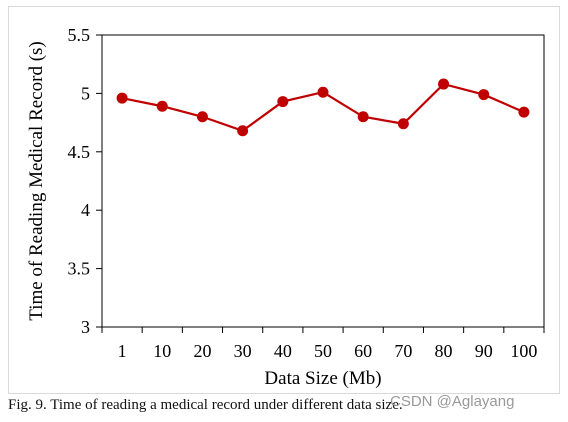  I want to click on x-tick-label: 20, so click(202, 351).